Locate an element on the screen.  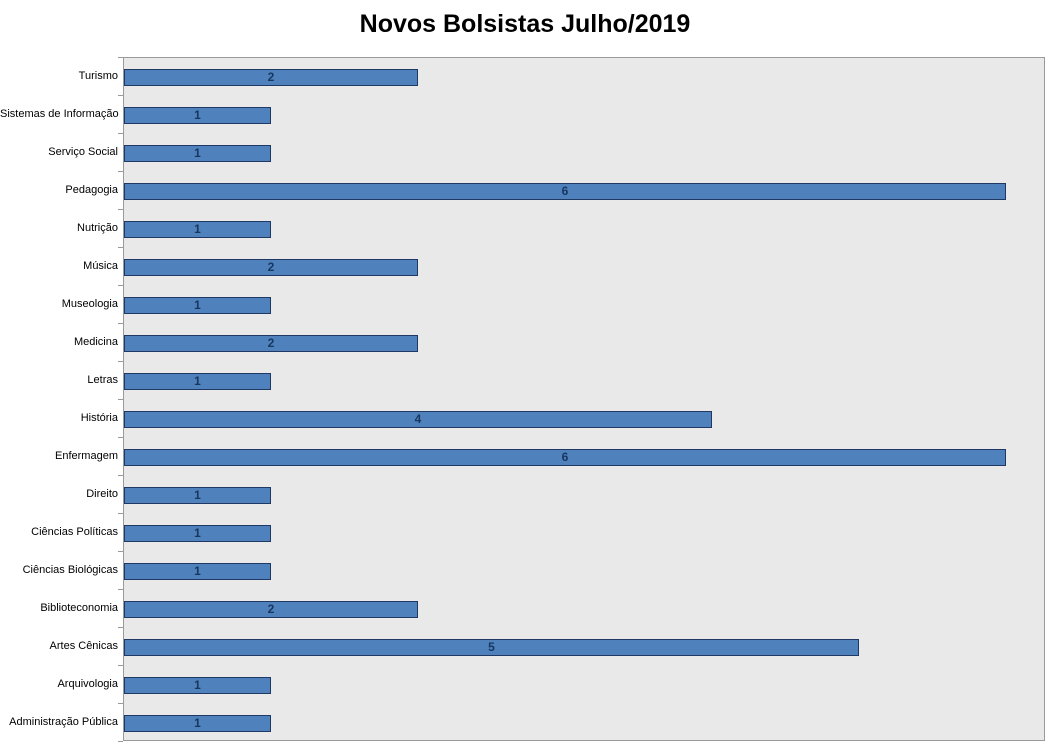
category-label: História is located at coordinates (99, 418).